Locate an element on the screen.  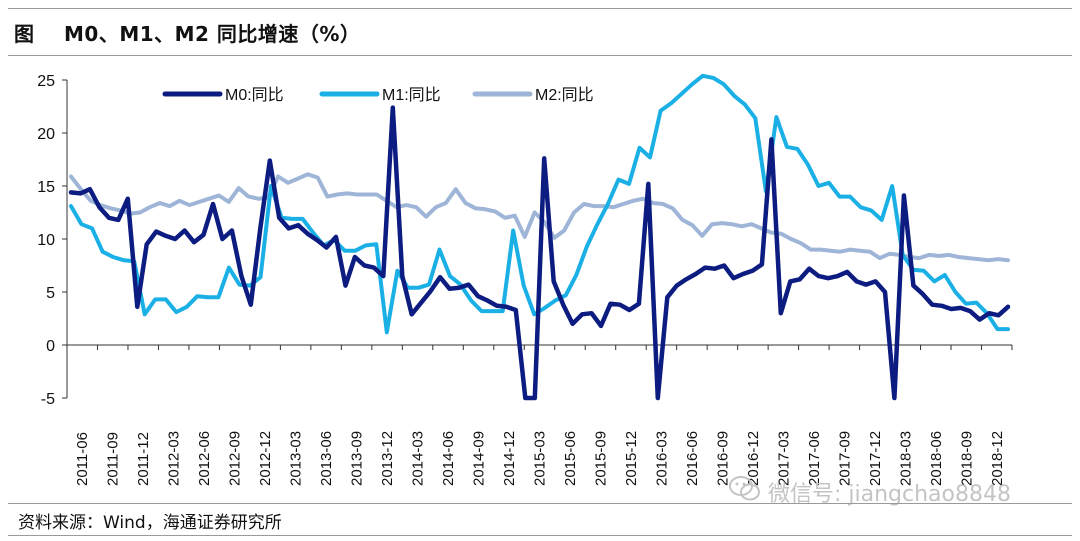
x-tick-label: 2015-06 is located at coordinates (570, 458).